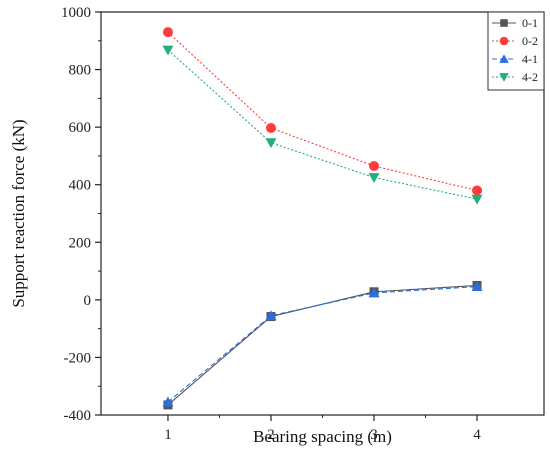 This screenshot has height=453, width=550. I want to click on legend-label-4-1: 4-1, so click(530, 59).